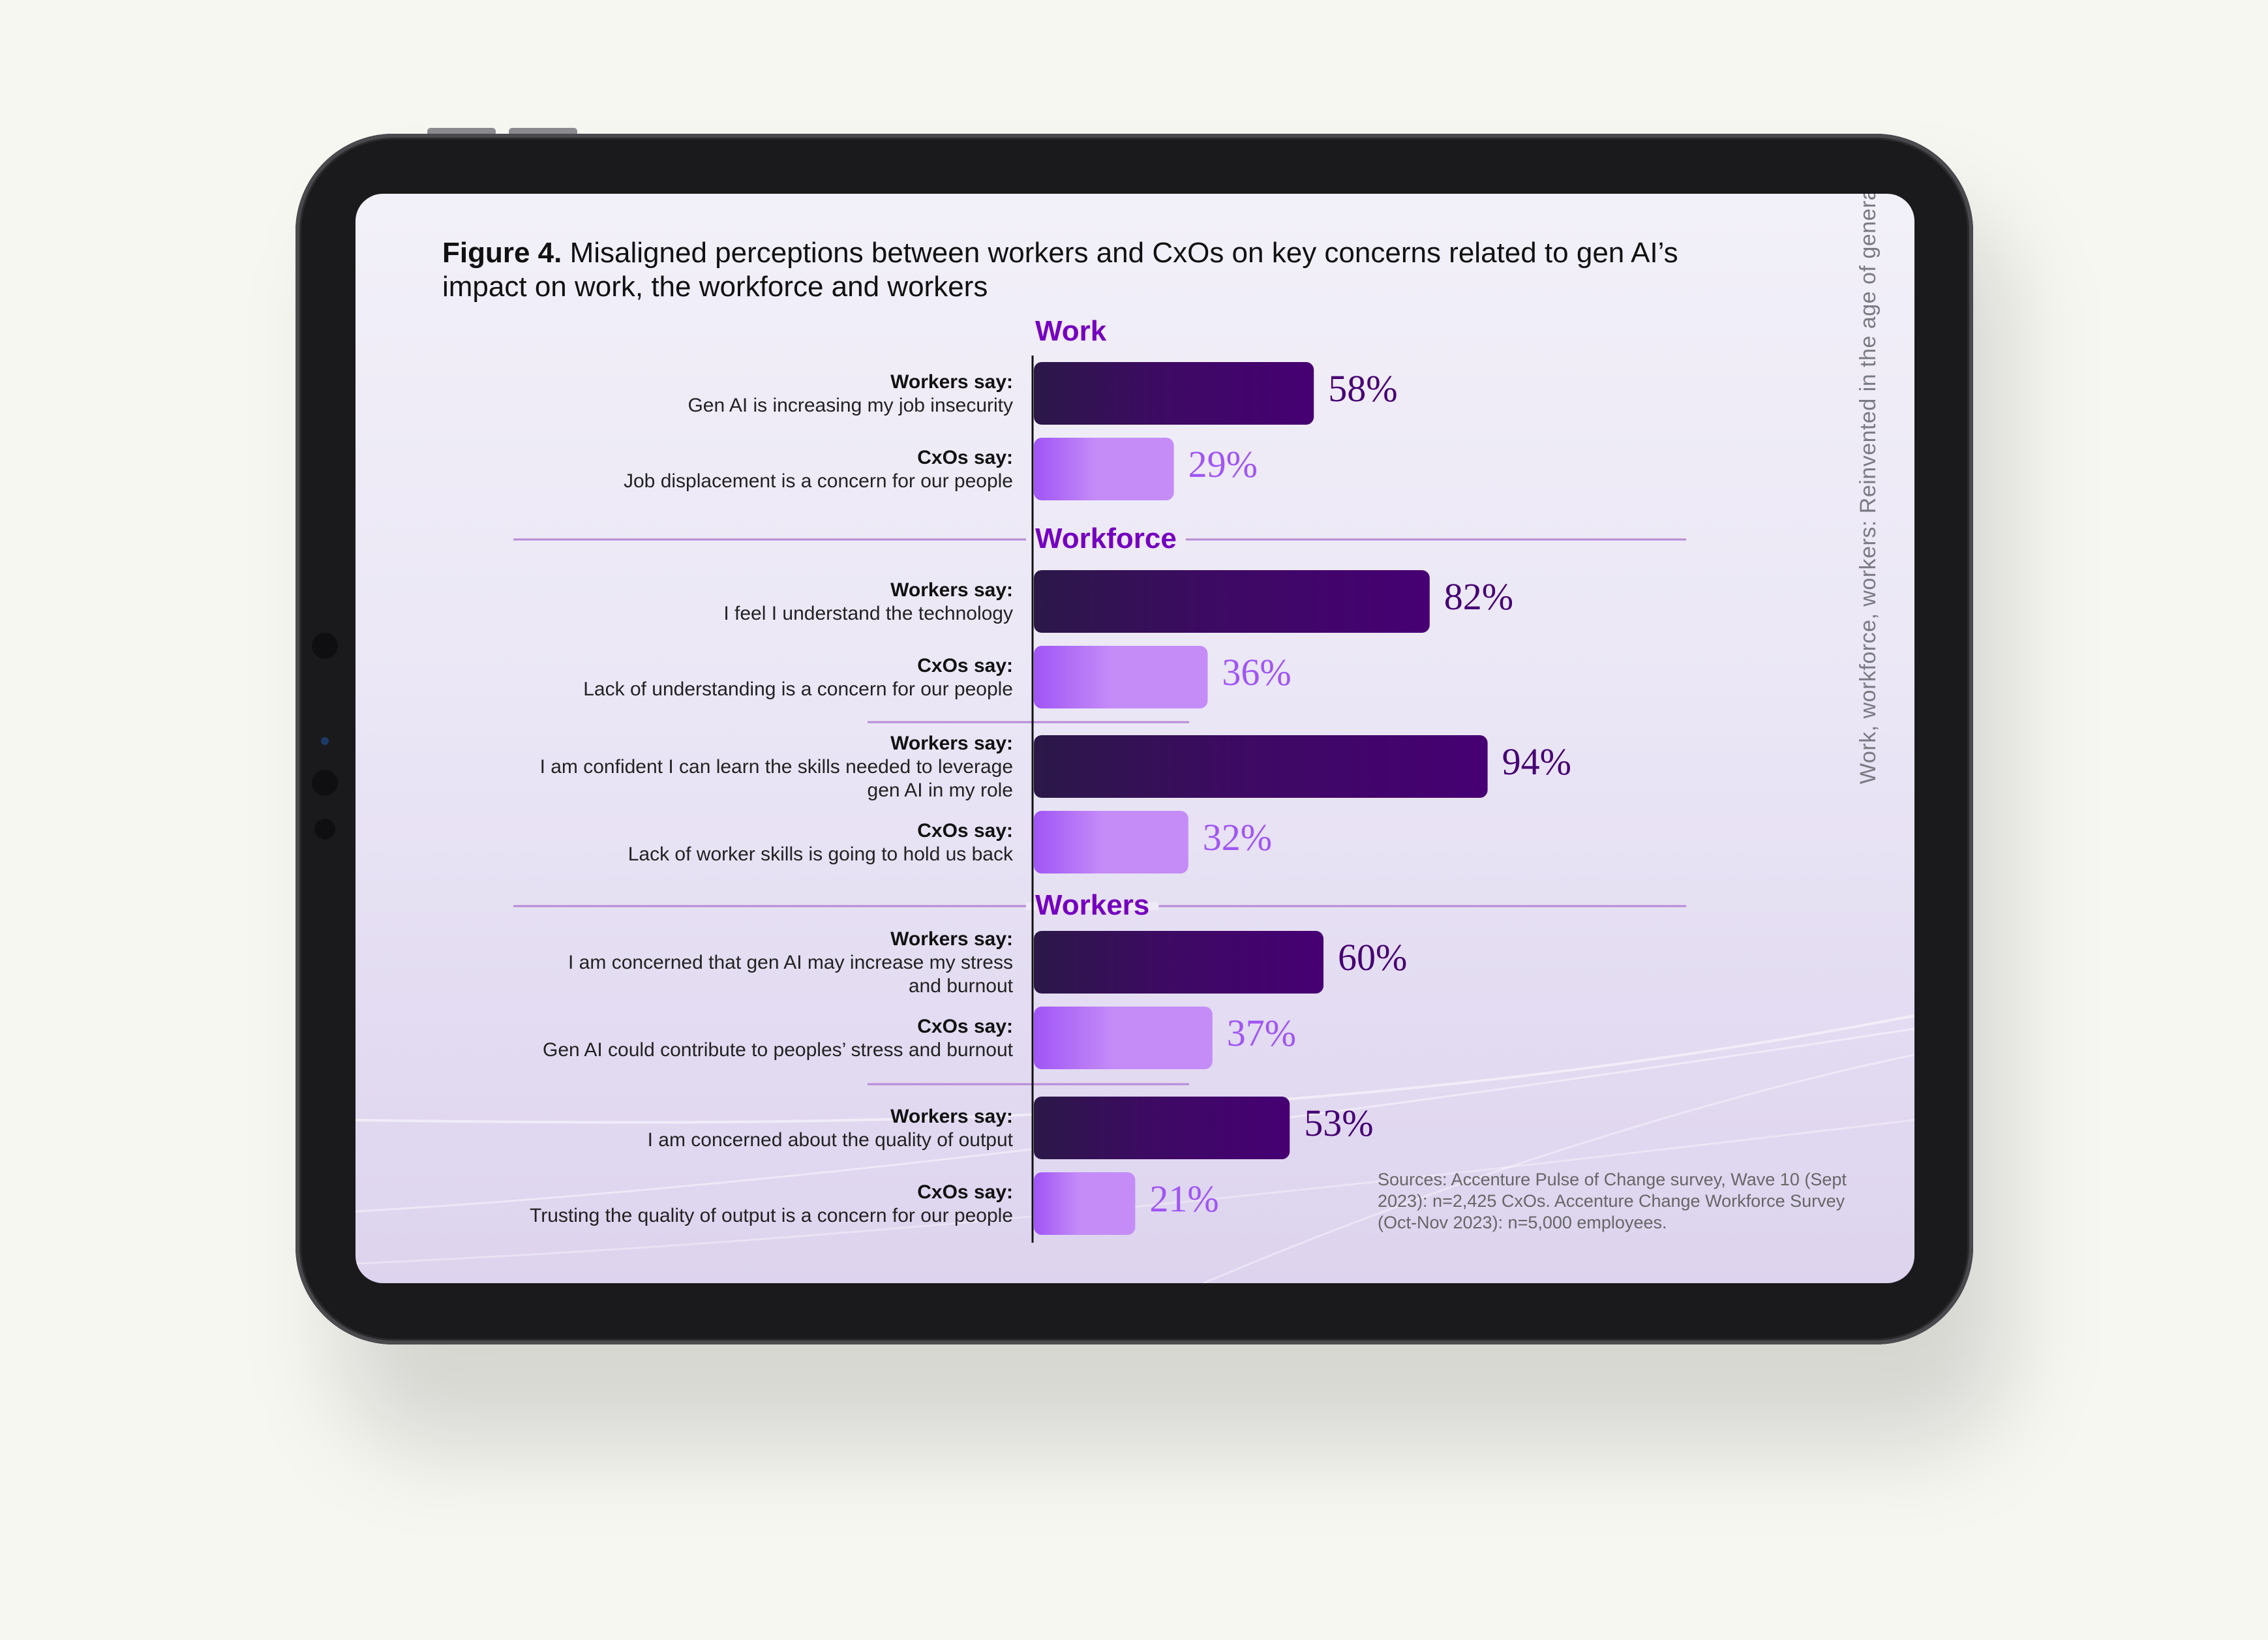  Describe the element at coordinates (1536, 761) in the screenshot. I see `worker-value-label: 94%` at that location.